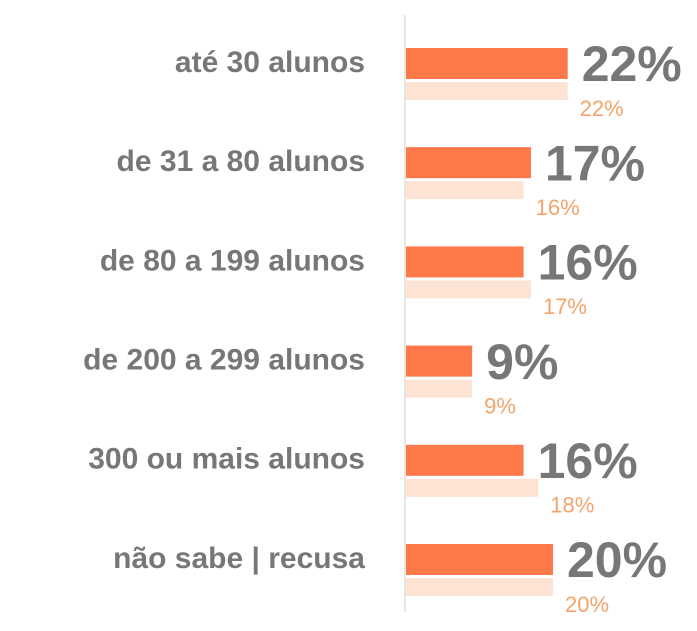 The width and height of the screenshot is (697, 631). Describe the element at coordinates (239, 558) in the screenshot. I see `category-label: não sabe | recusa` at that location.